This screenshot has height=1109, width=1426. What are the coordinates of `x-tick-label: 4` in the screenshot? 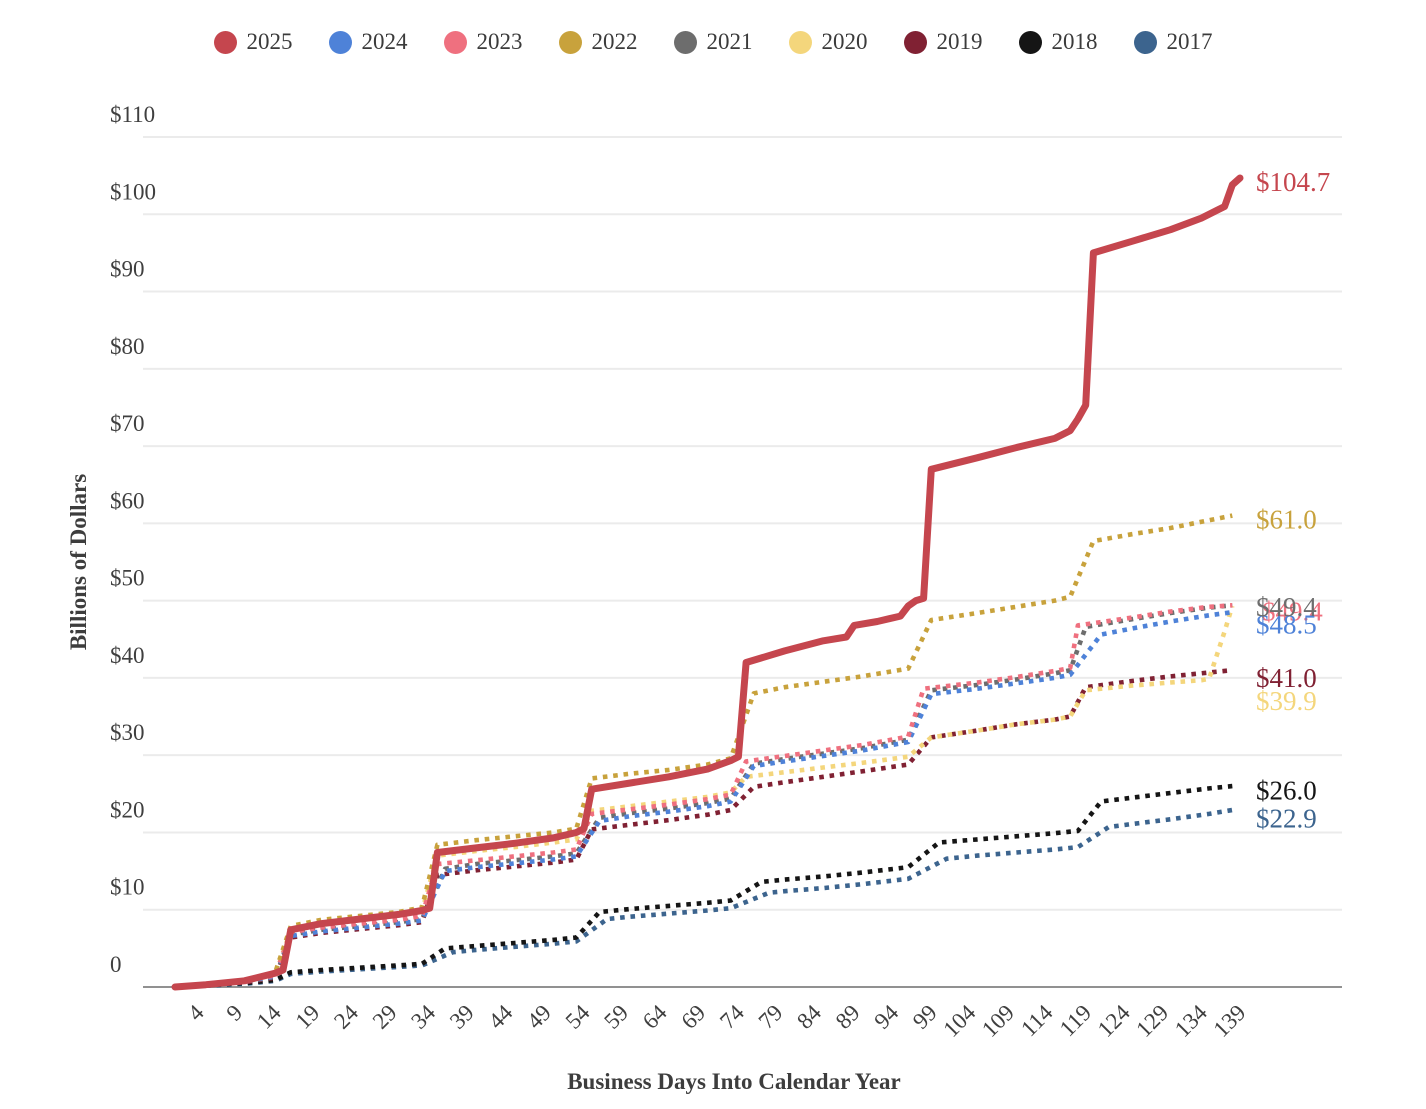 It's located at (196, 1013).